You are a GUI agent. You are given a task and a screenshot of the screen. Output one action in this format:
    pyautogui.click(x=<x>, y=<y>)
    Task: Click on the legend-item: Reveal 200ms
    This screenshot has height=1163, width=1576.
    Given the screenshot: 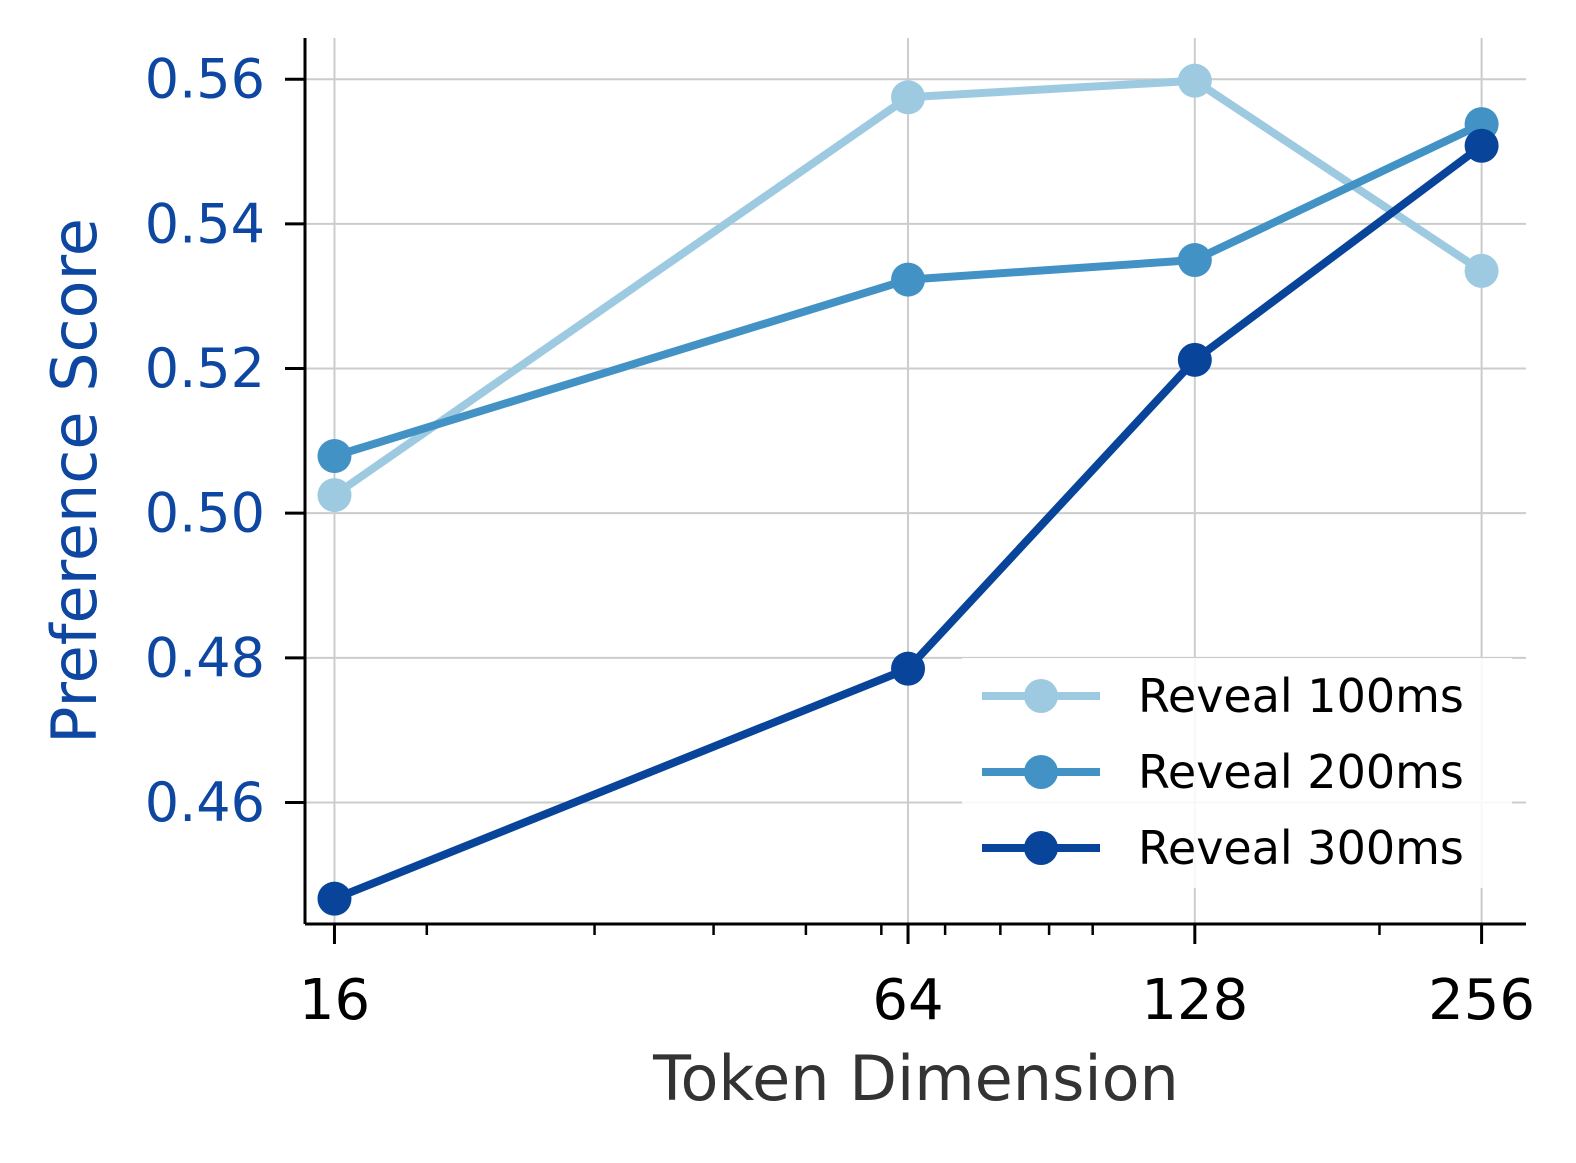 What is the action you would take?
    pyautogui.click(x=1223, y=772)
    